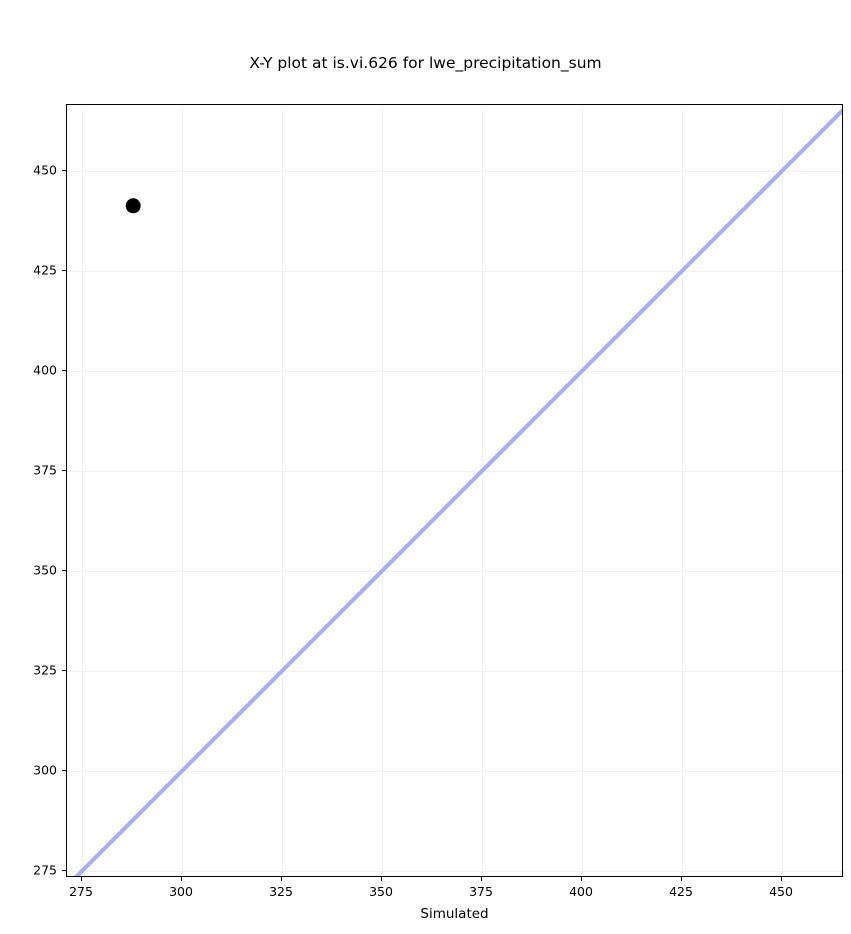 This screenshot has height=934, width=851. What do you see at coordinates (381, 891) in the screenshot?
I see `x-tick-label: 350` at bounding box center [381, 891].